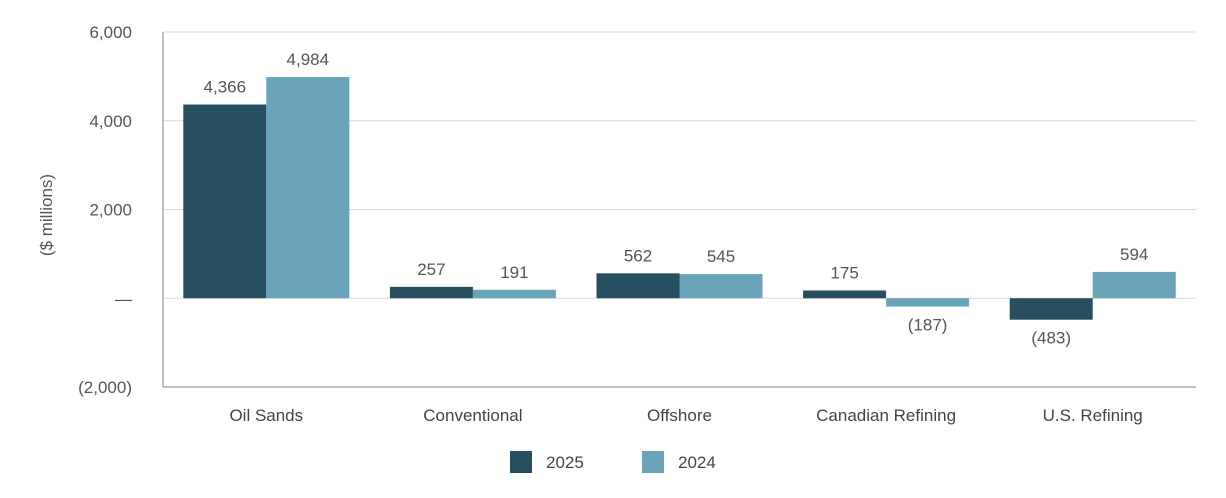 Image resolution: width=1226 pixels, height=498 pixels. I want to click on y-axis-ticks: 6,000 4,000 2,000 — (2,000), so click(105, 210).